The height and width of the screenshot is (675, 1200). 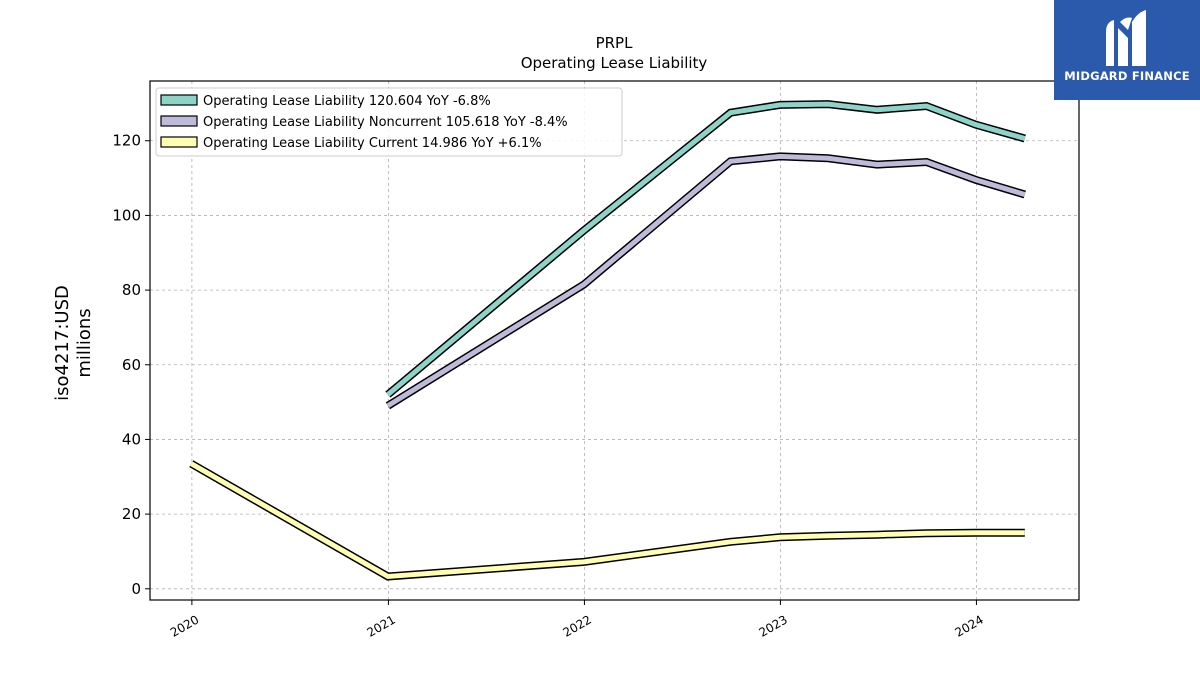 What do you see at coordinates (131, 439) in the screenshot?
I see `y-tick-label: 40` at bounding box center [131, 439].